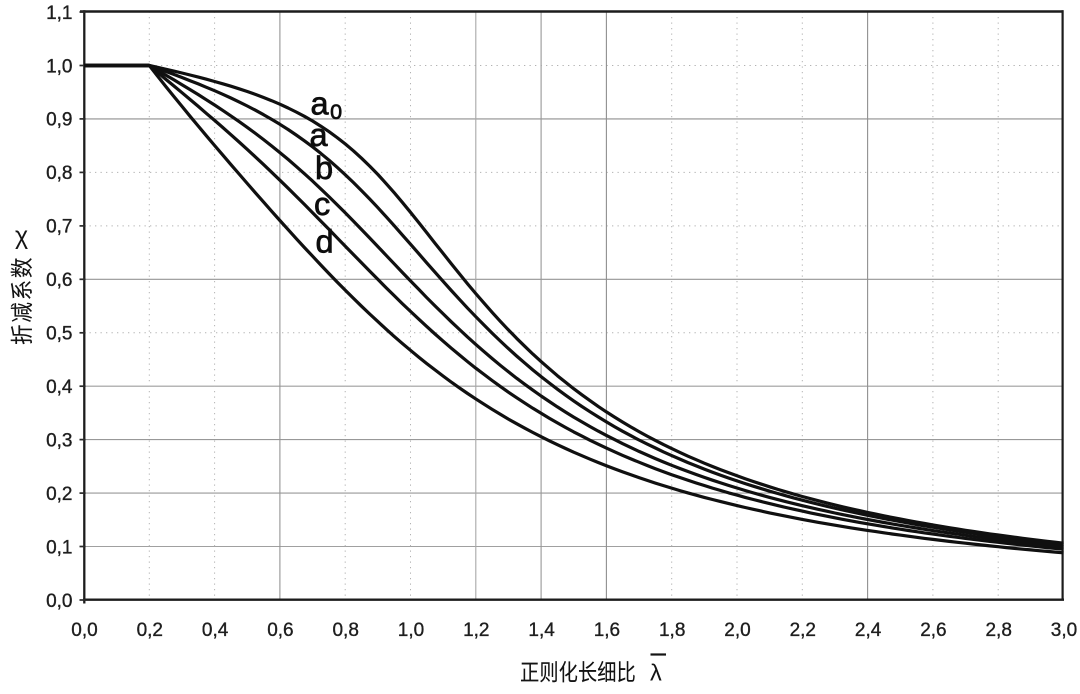 The width and height of the screenshot is (1080, 694). What do you see at coordinates (21, 236) in the screenshot?
I see `svg-text: χ` at bounding box center [21, 236].